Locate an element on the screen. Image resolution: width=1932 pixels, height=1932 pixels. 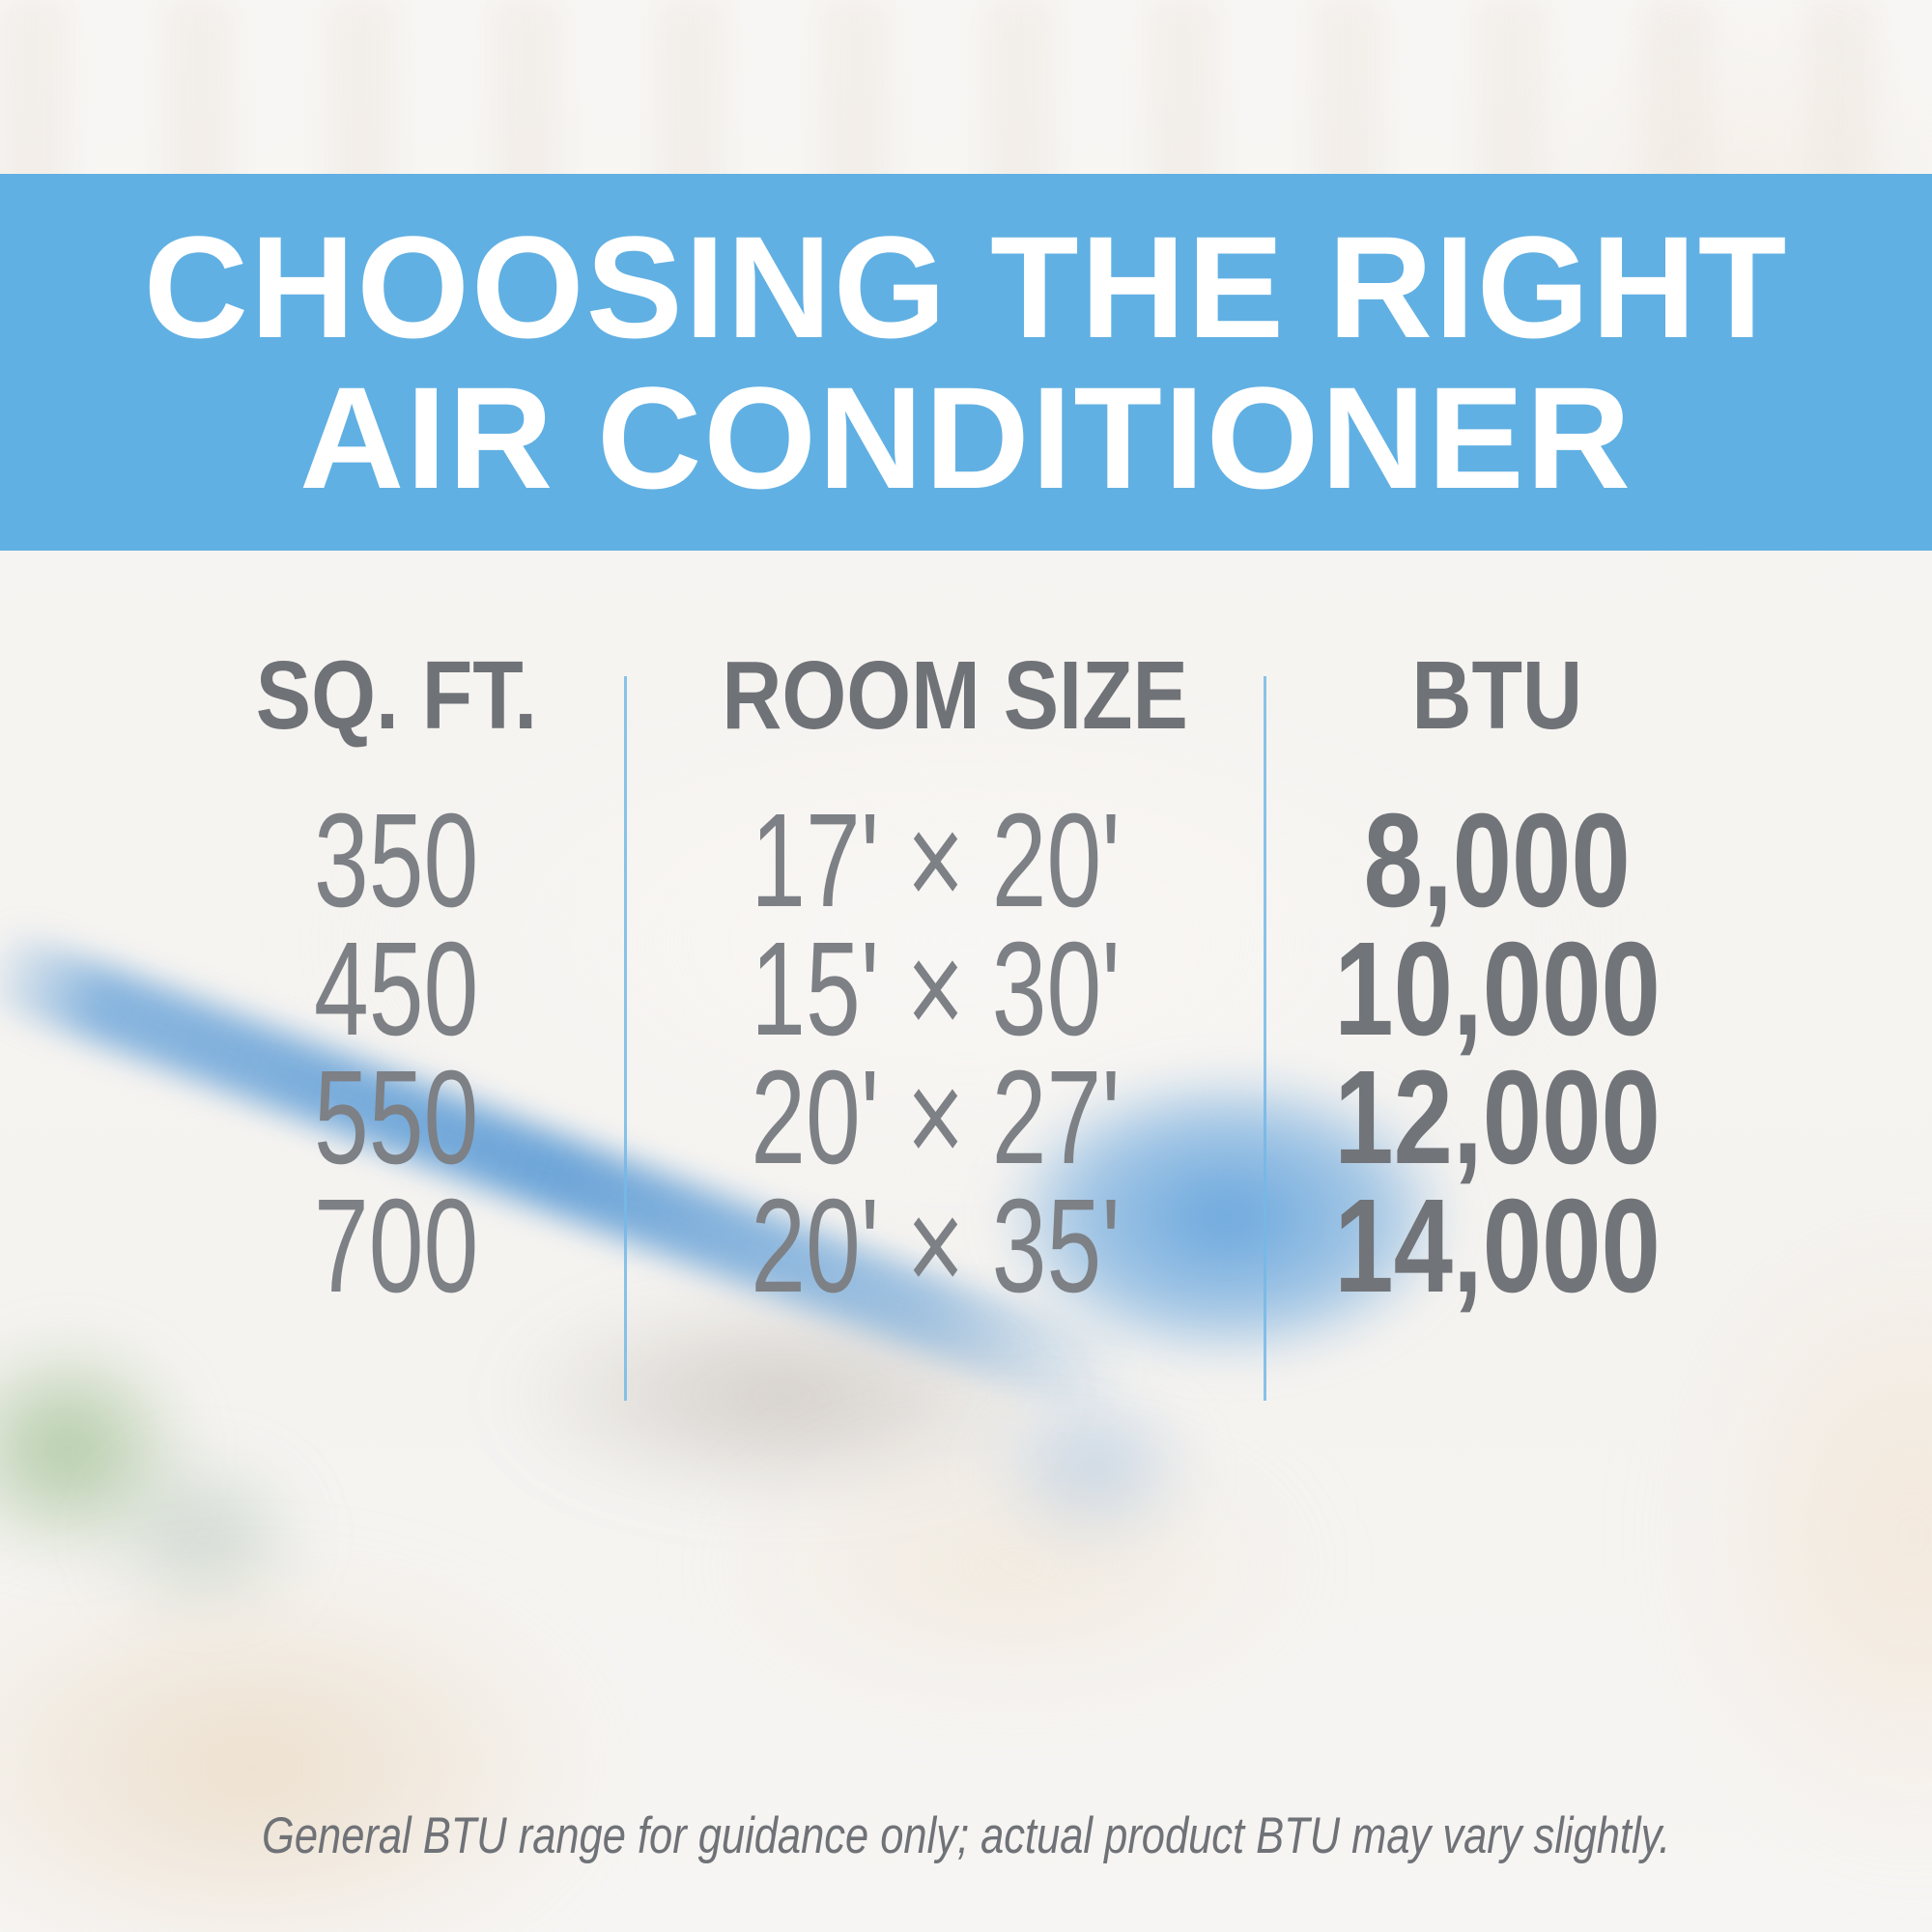
cell-btu: 12,000 is located at coordinates (1497, 1117).